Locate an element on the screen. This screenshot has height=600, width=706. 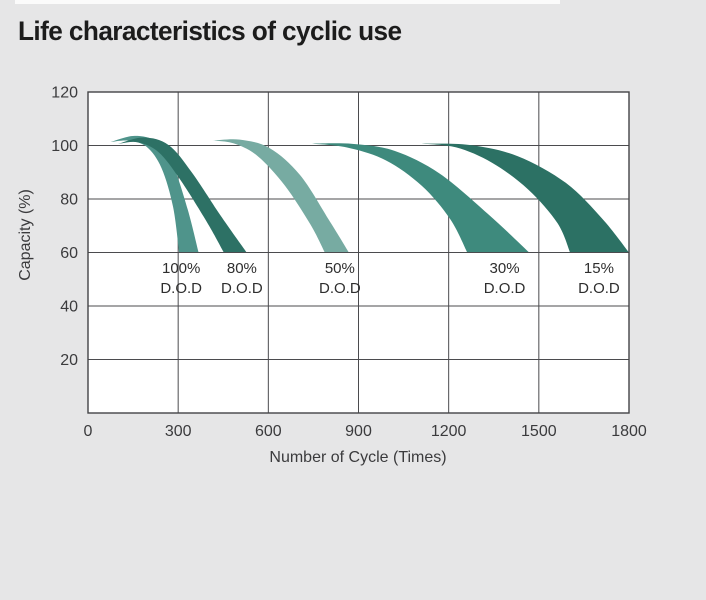
dod-label-percent: 100% is located at coordinates (181, 268).